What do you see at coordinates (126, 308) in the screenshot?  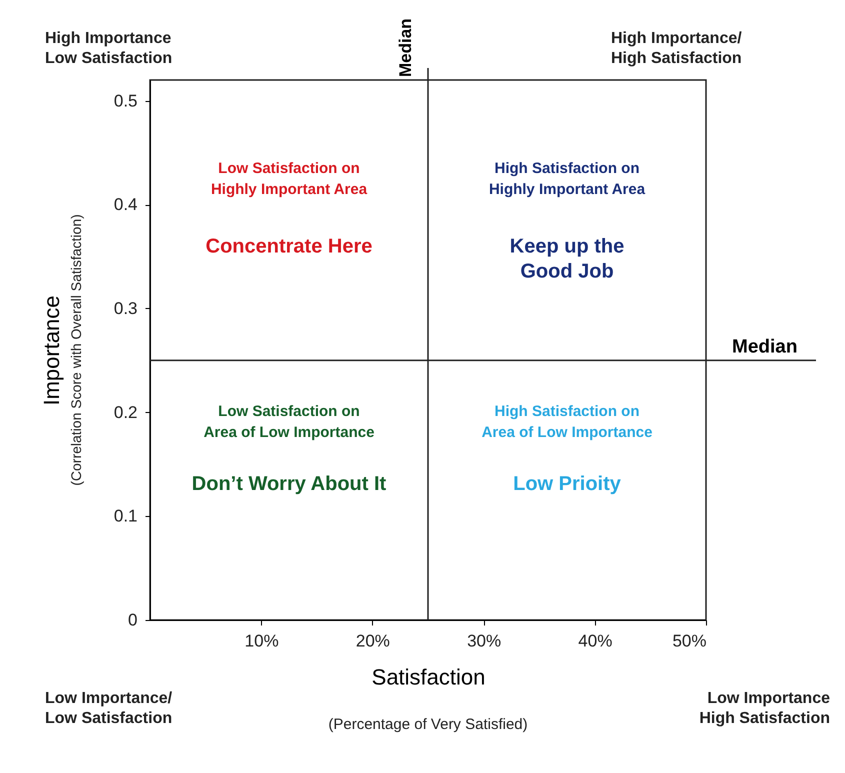 I see `y-tick-label: 0.3` at bounding box center [126, 308].